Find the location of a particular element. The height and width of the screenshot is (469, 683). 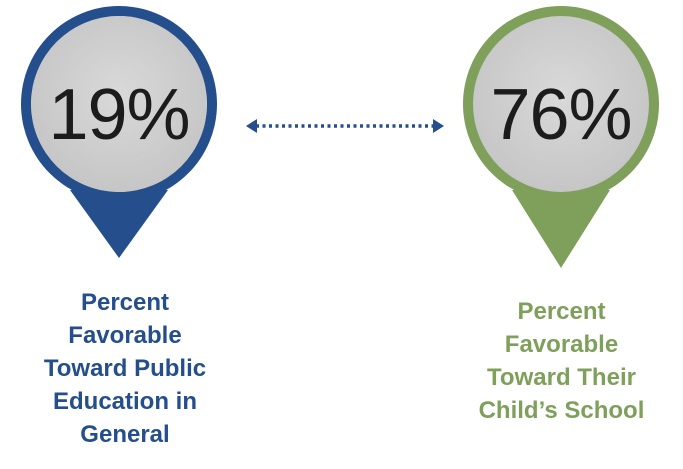

comparison-arrow is located at coordinates (345, 126).